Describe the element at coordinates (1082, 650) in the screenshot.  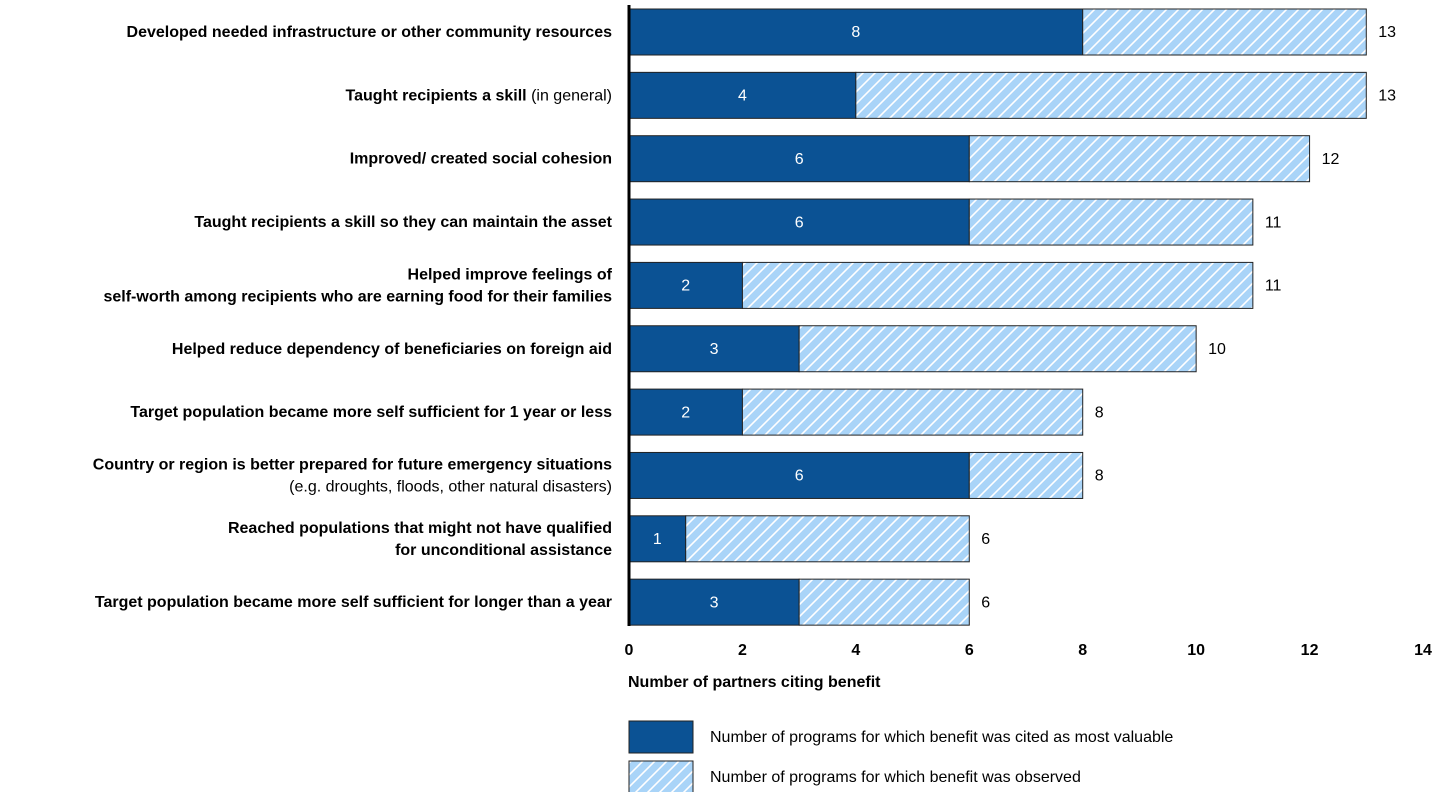
I see `x-tick-label: 8` at that location.